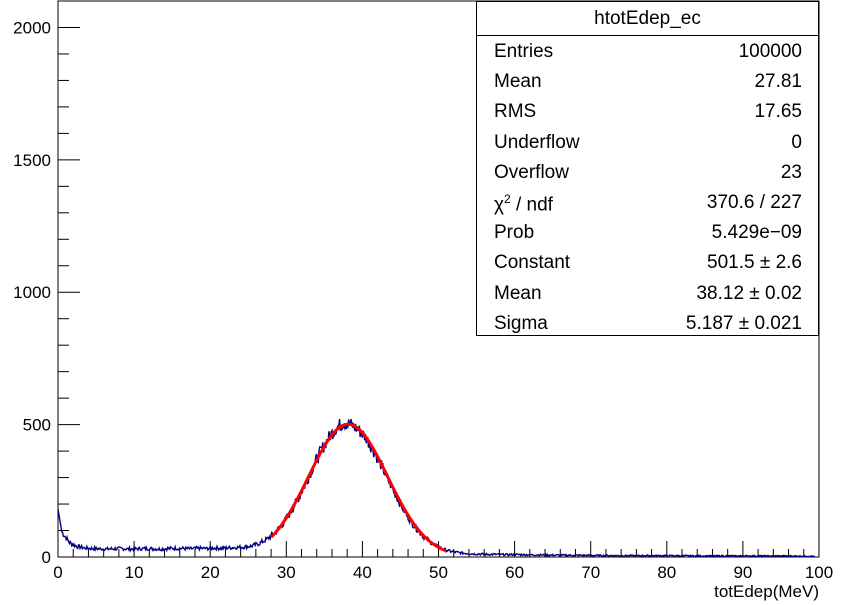  Describe the element at coordinates (756, 233) in the screenshot. I see `stats-value: 5.429e−09` at that location.